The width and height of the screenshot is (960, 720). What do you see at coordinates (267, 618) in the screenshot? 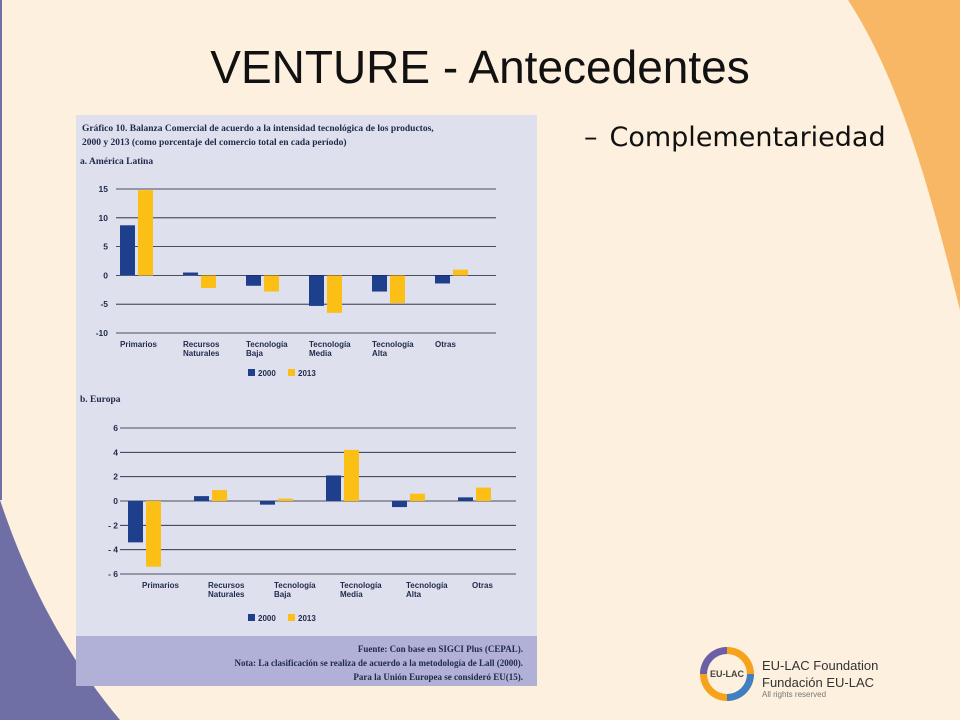
I see `europa-legend-label-2000: 2000` at bounding box center [267, 618].